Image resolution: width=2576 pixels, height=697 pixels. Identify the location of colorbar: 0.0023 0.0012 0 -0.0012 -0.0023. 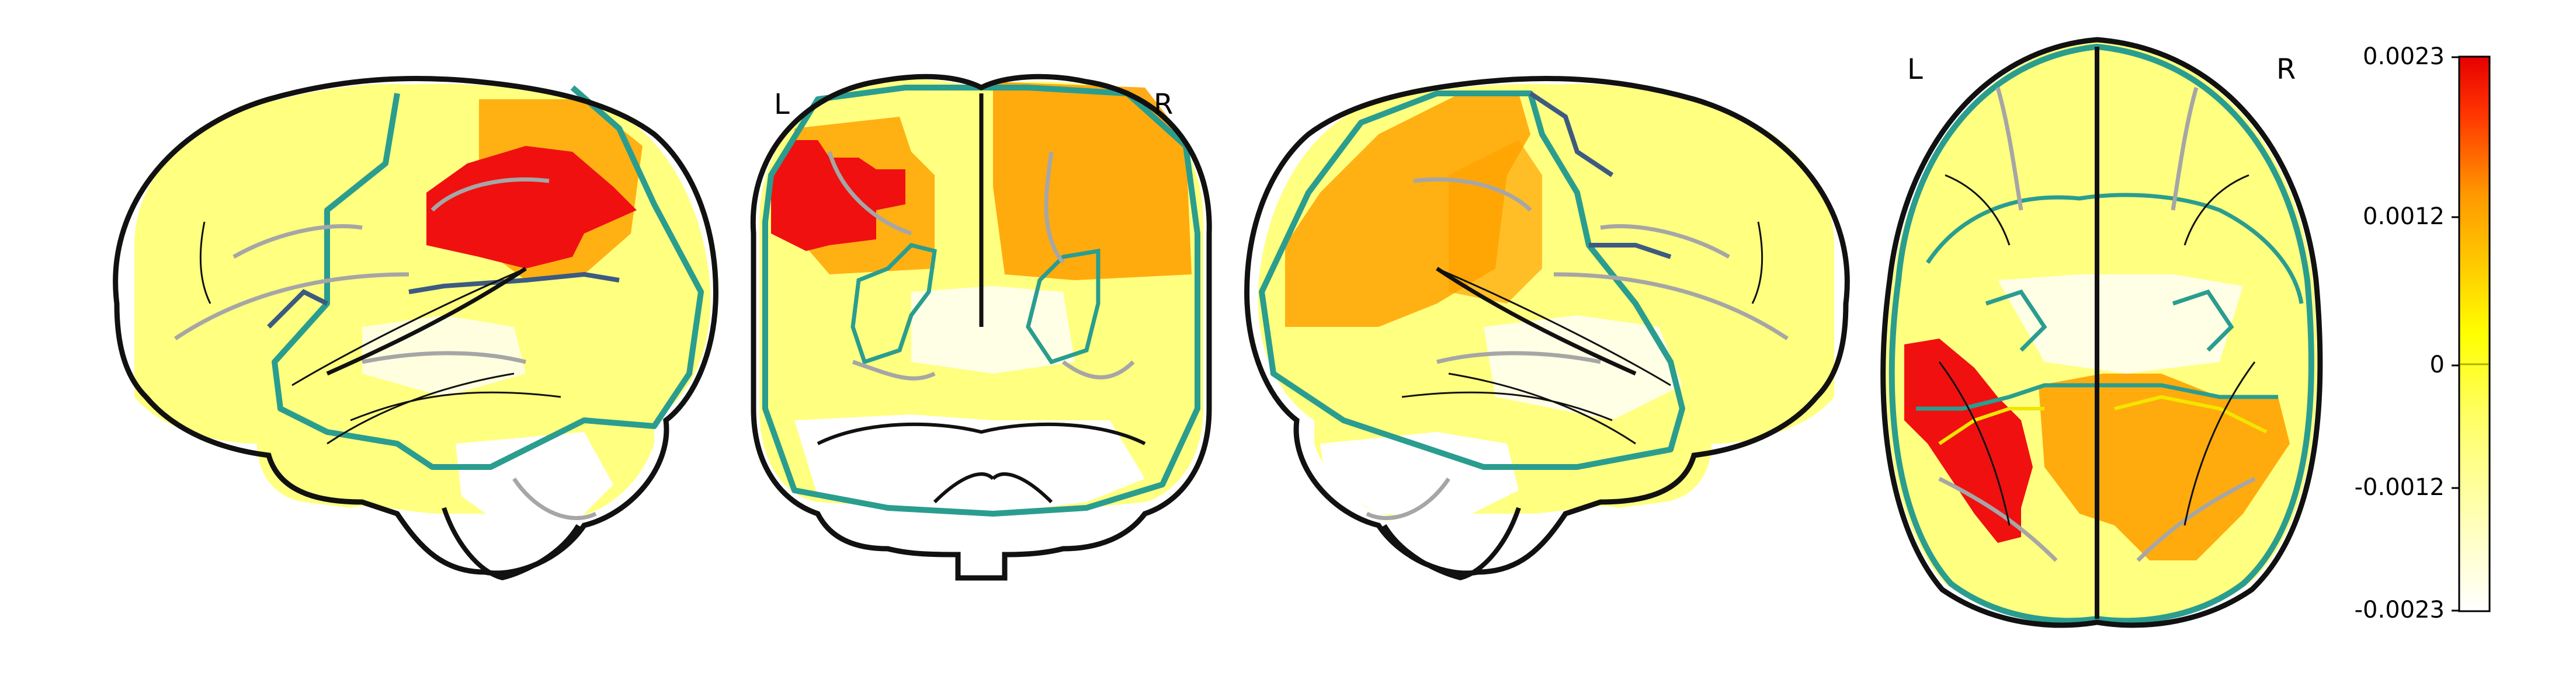
(2422, 333).